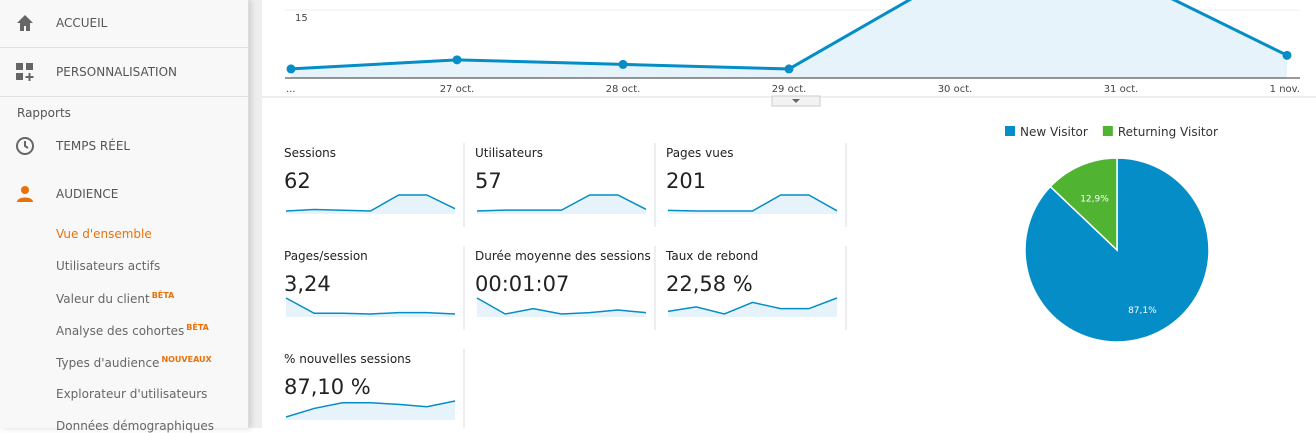 This screenshot has height=433, width=1316. Describe the element at coordinates (347, 359) in the screenshot. I see `metric-label: % nouvelles sessions` at that location.